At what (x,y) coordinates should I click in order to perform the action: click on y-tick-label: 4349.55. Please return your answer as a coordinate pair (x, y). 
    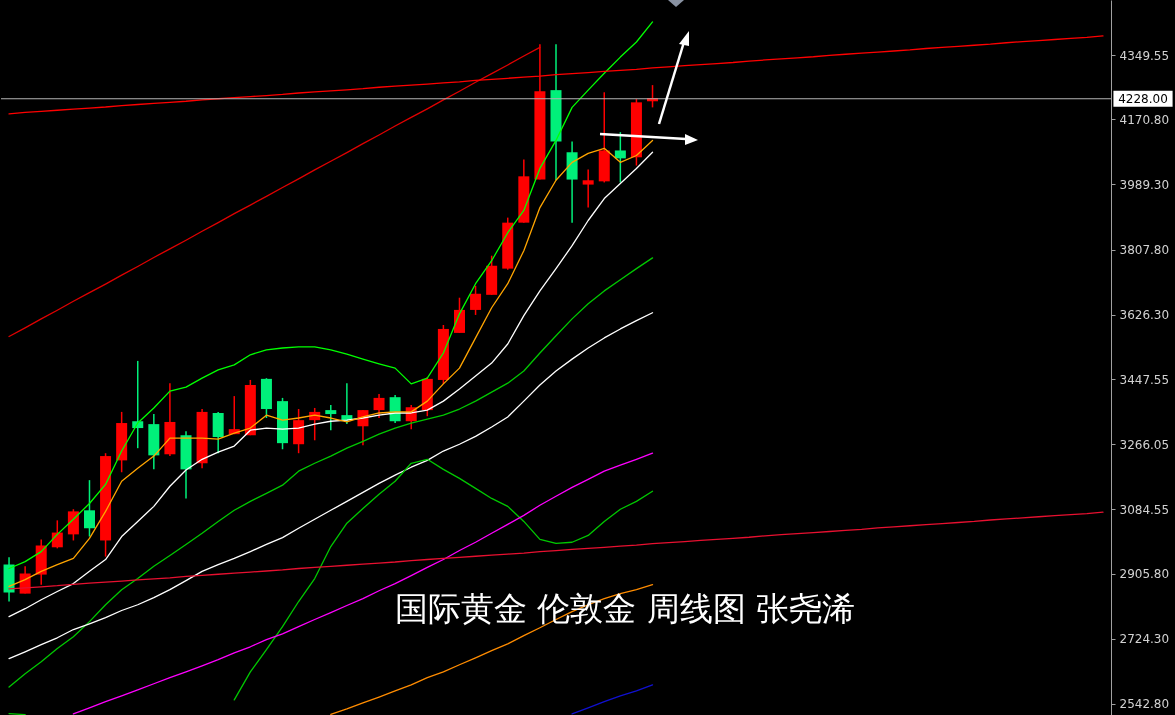
    Looking at the image, I should click on (1144, 55).